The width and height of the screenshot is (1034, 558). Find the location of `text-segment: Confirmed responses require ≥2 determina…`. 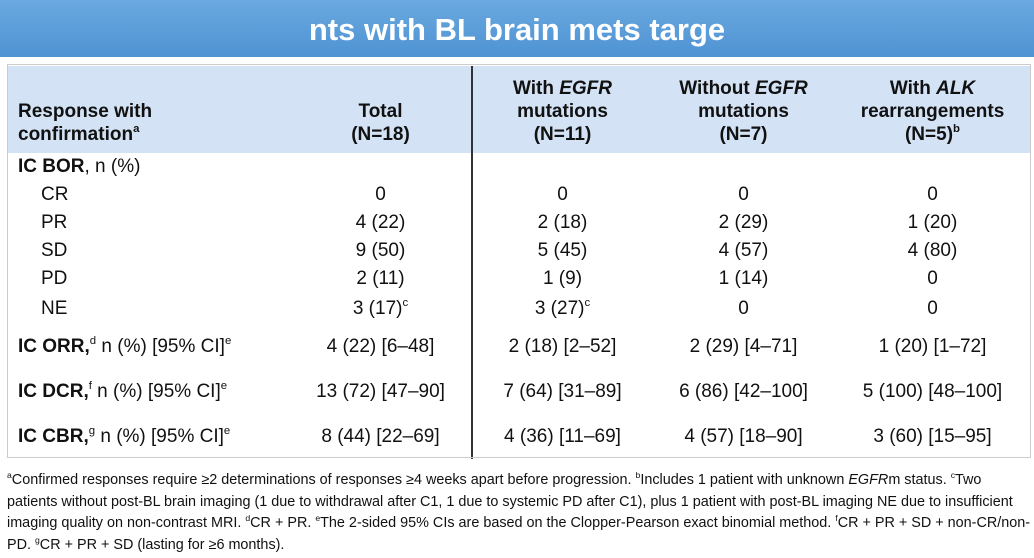

text-segment: Confirmed responses require ≥2 determina… is located at coordinates (323, 480).